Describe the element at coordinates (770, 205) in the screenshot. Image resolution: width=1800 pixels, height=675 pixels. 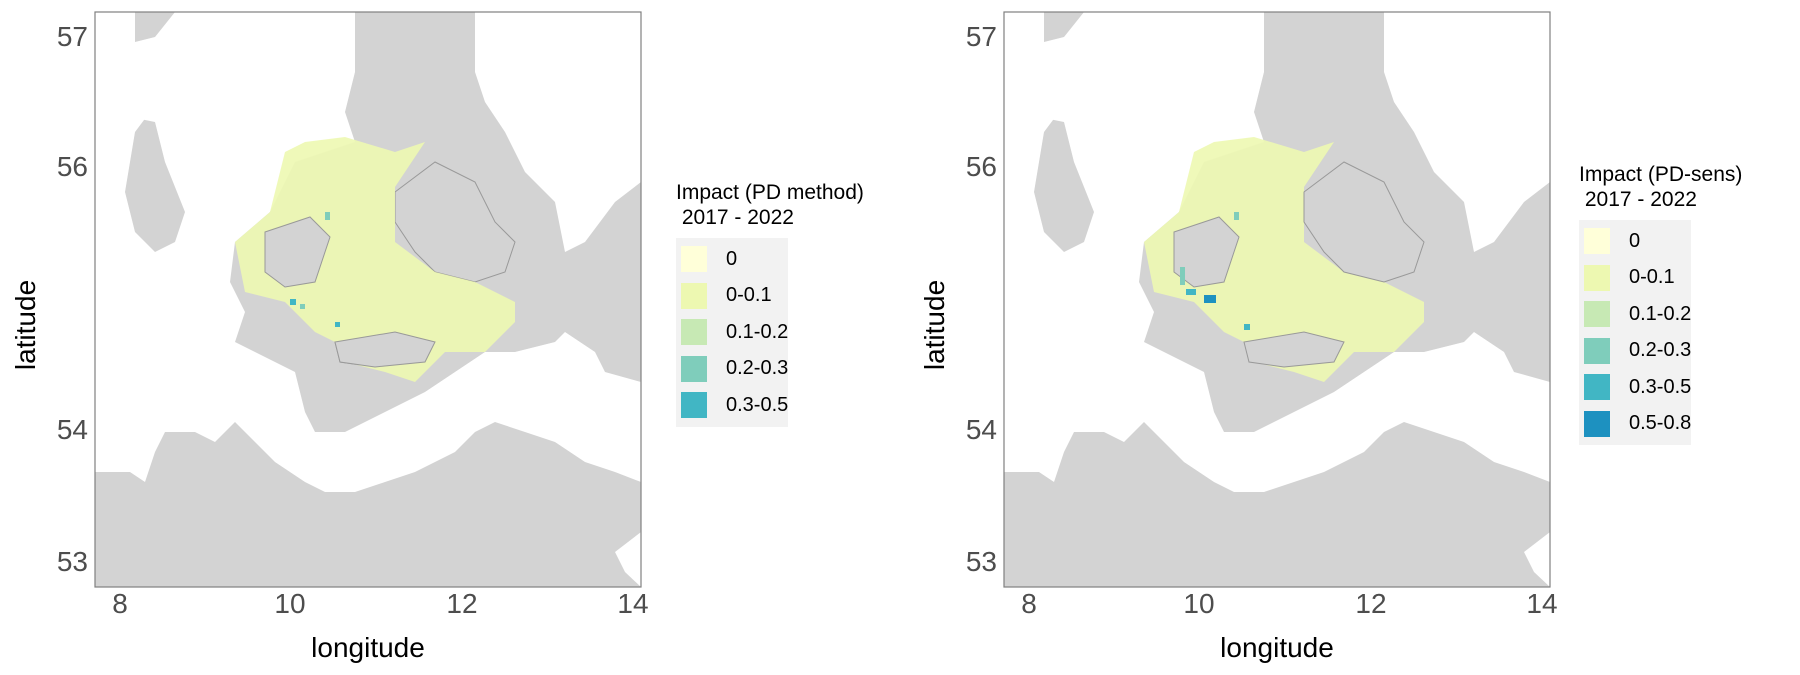
I see `legend-title: Impact (PD method) 2017 - 2022` at that location.